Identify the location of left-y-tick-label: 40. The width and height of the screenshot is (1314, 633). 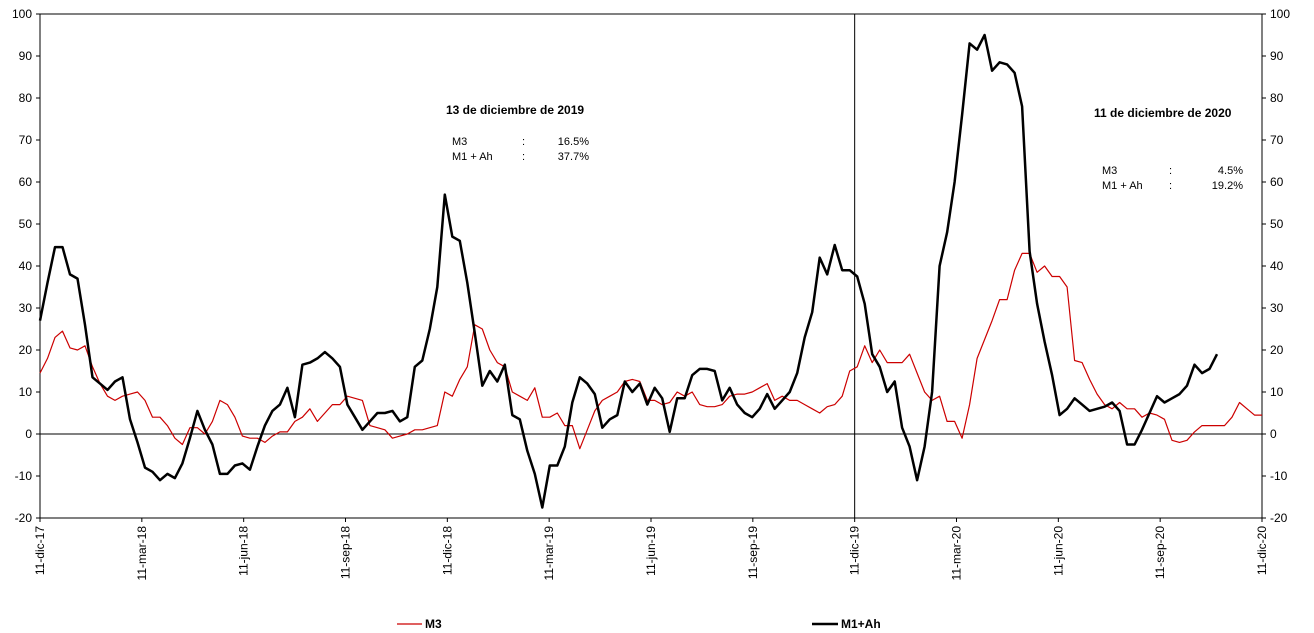
(26, 266).